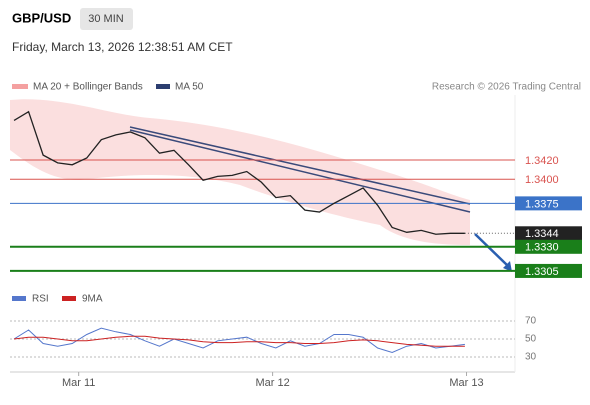 This screenshot has height=405, width=590. I want to click on y-tick-label: 70, so click(531, 321).